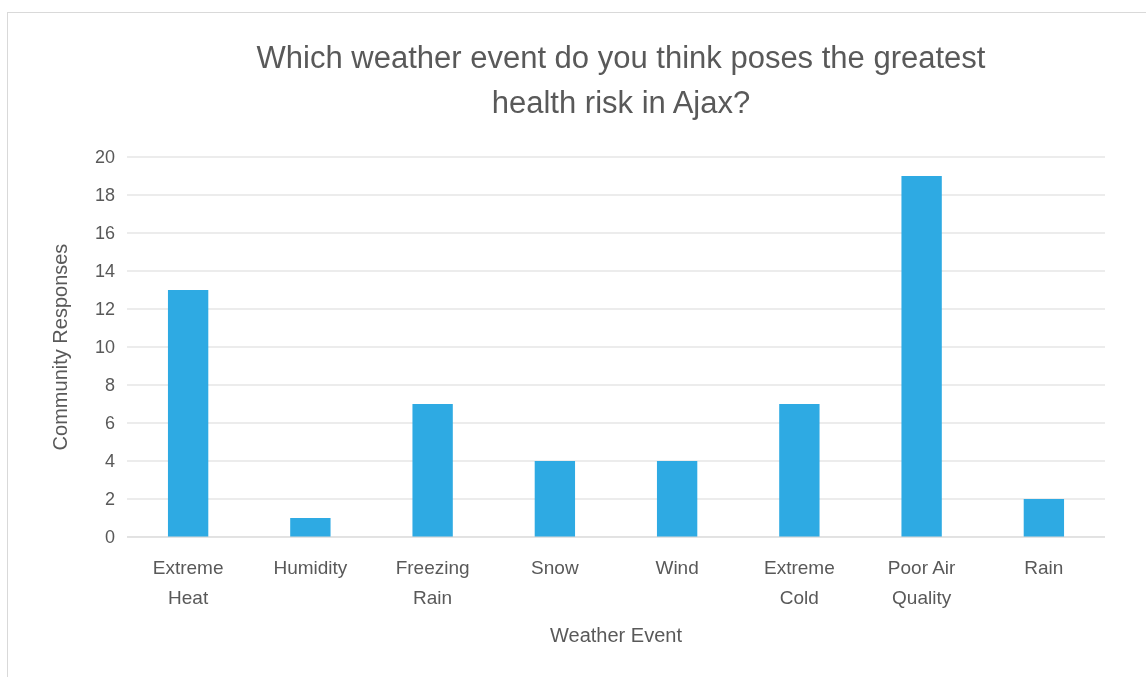 The image size is (1146, 677). What do you see at coordinates (109, 537) in the screenshot?
I see `y-tick-label: 0` at bounding box center [109, 537].